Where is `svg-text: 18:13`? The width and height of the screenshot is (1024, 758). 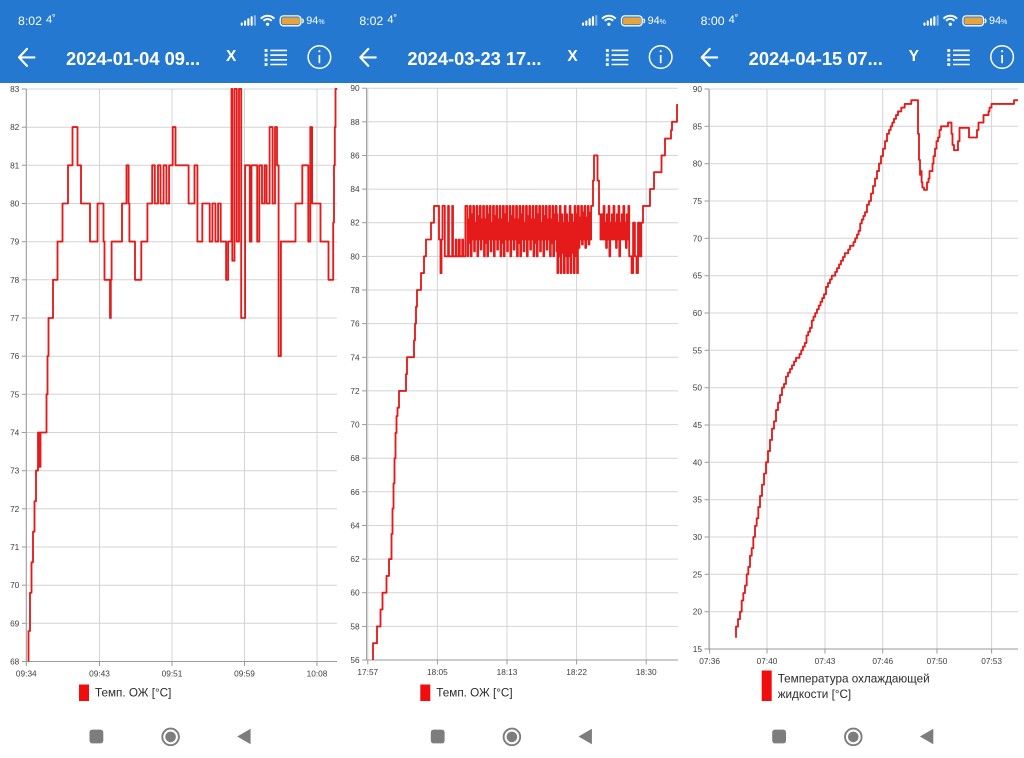 svg-text: 18:13 is located at coordinates (507, 672).